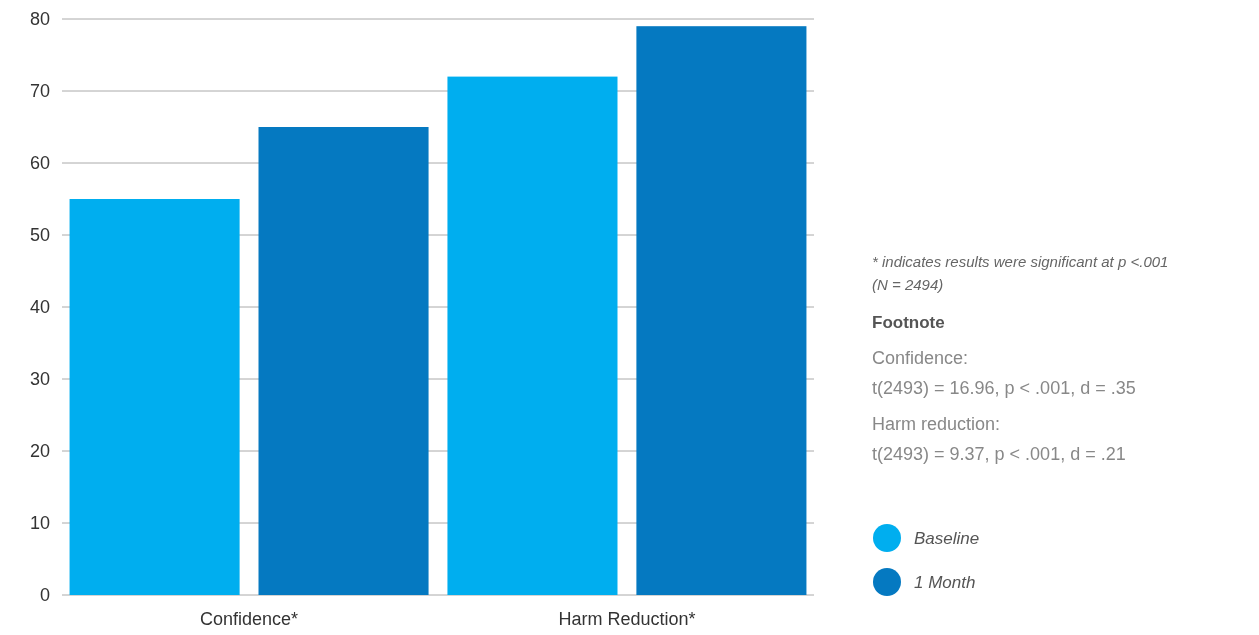  Describe the element at coordinates (39, 379) in the screenshot. I see `y-tick-label: 30` at that location.